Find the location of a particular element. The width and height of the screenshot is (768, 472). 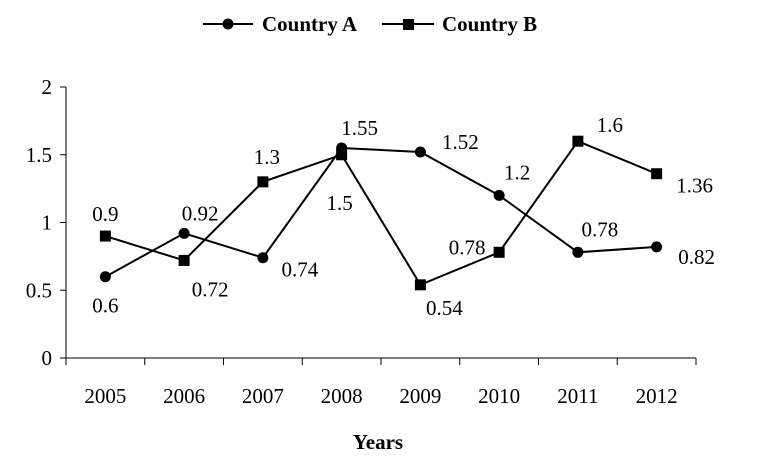

x-ticks: 2005 2006 2007 2008 2009 2010 2011 2012 is located at coordinates (381, 383).